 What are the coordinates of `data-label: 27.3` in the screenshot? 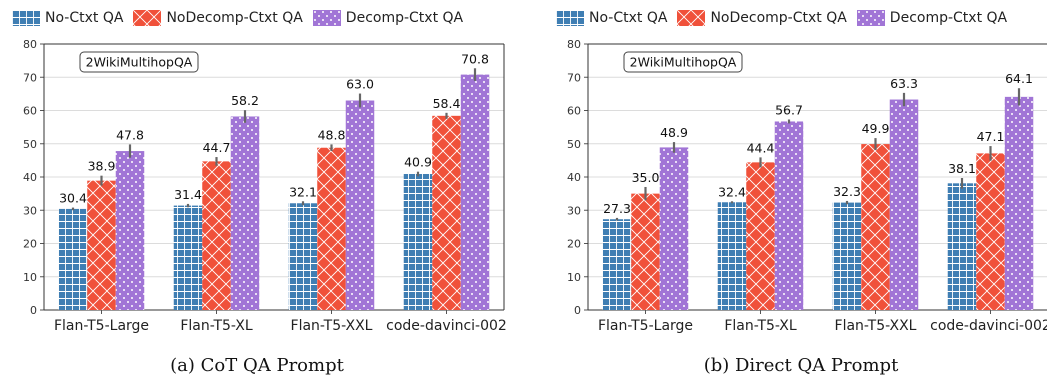 It's located at (617, 208).